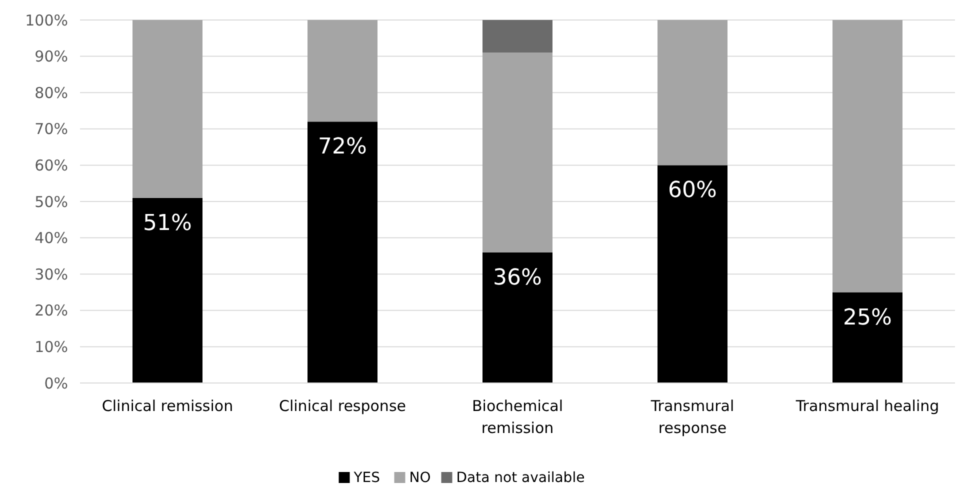  I want to click on legend-label: Data not available, so click(520, 478).